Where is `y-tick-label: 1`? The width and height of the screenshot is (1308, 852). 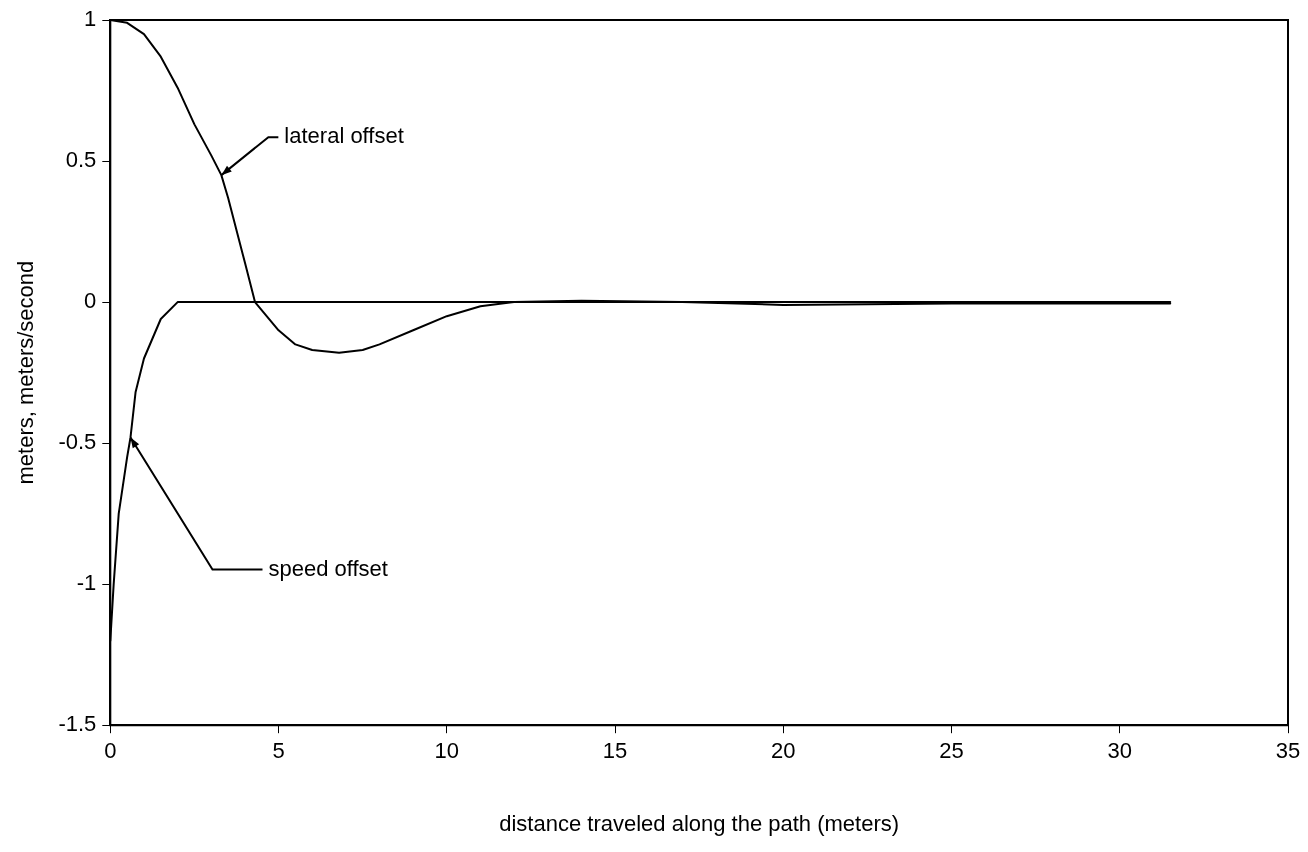 y-tick-label: 1 is located at coordinates (90, 19).